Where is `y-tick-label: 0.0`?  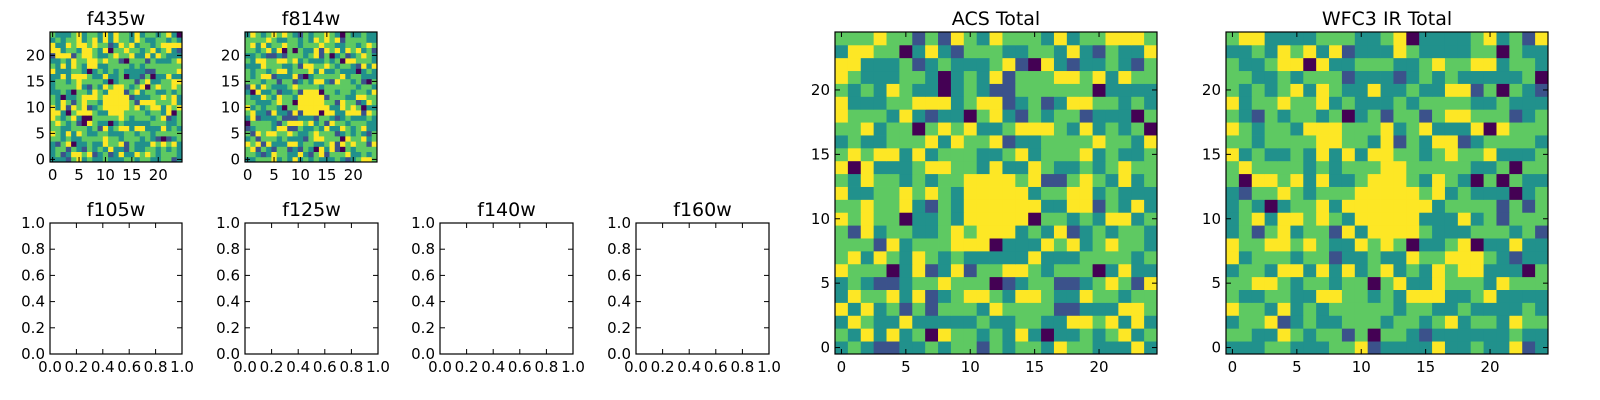
y-tick-label: 0.0 is located at coordinates (619, 354).